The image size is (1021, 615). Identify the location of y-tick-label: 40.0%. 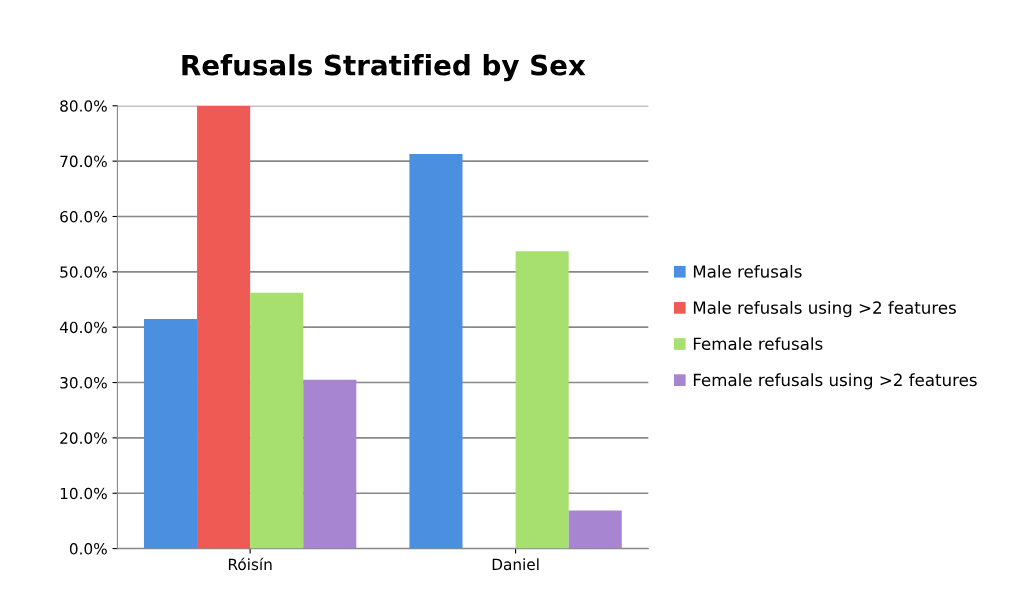
(83, 327).